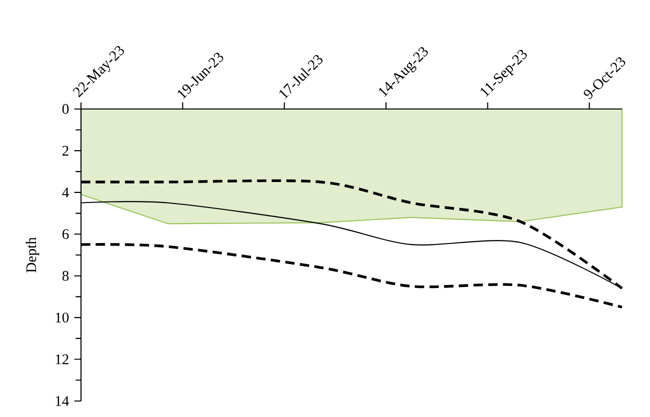 This screenshot has height=417, width=650. What do you see at coordinates (62, 401) in the screenshot?
I see `y-tick-label: 14` at bounding box center [62, 401].